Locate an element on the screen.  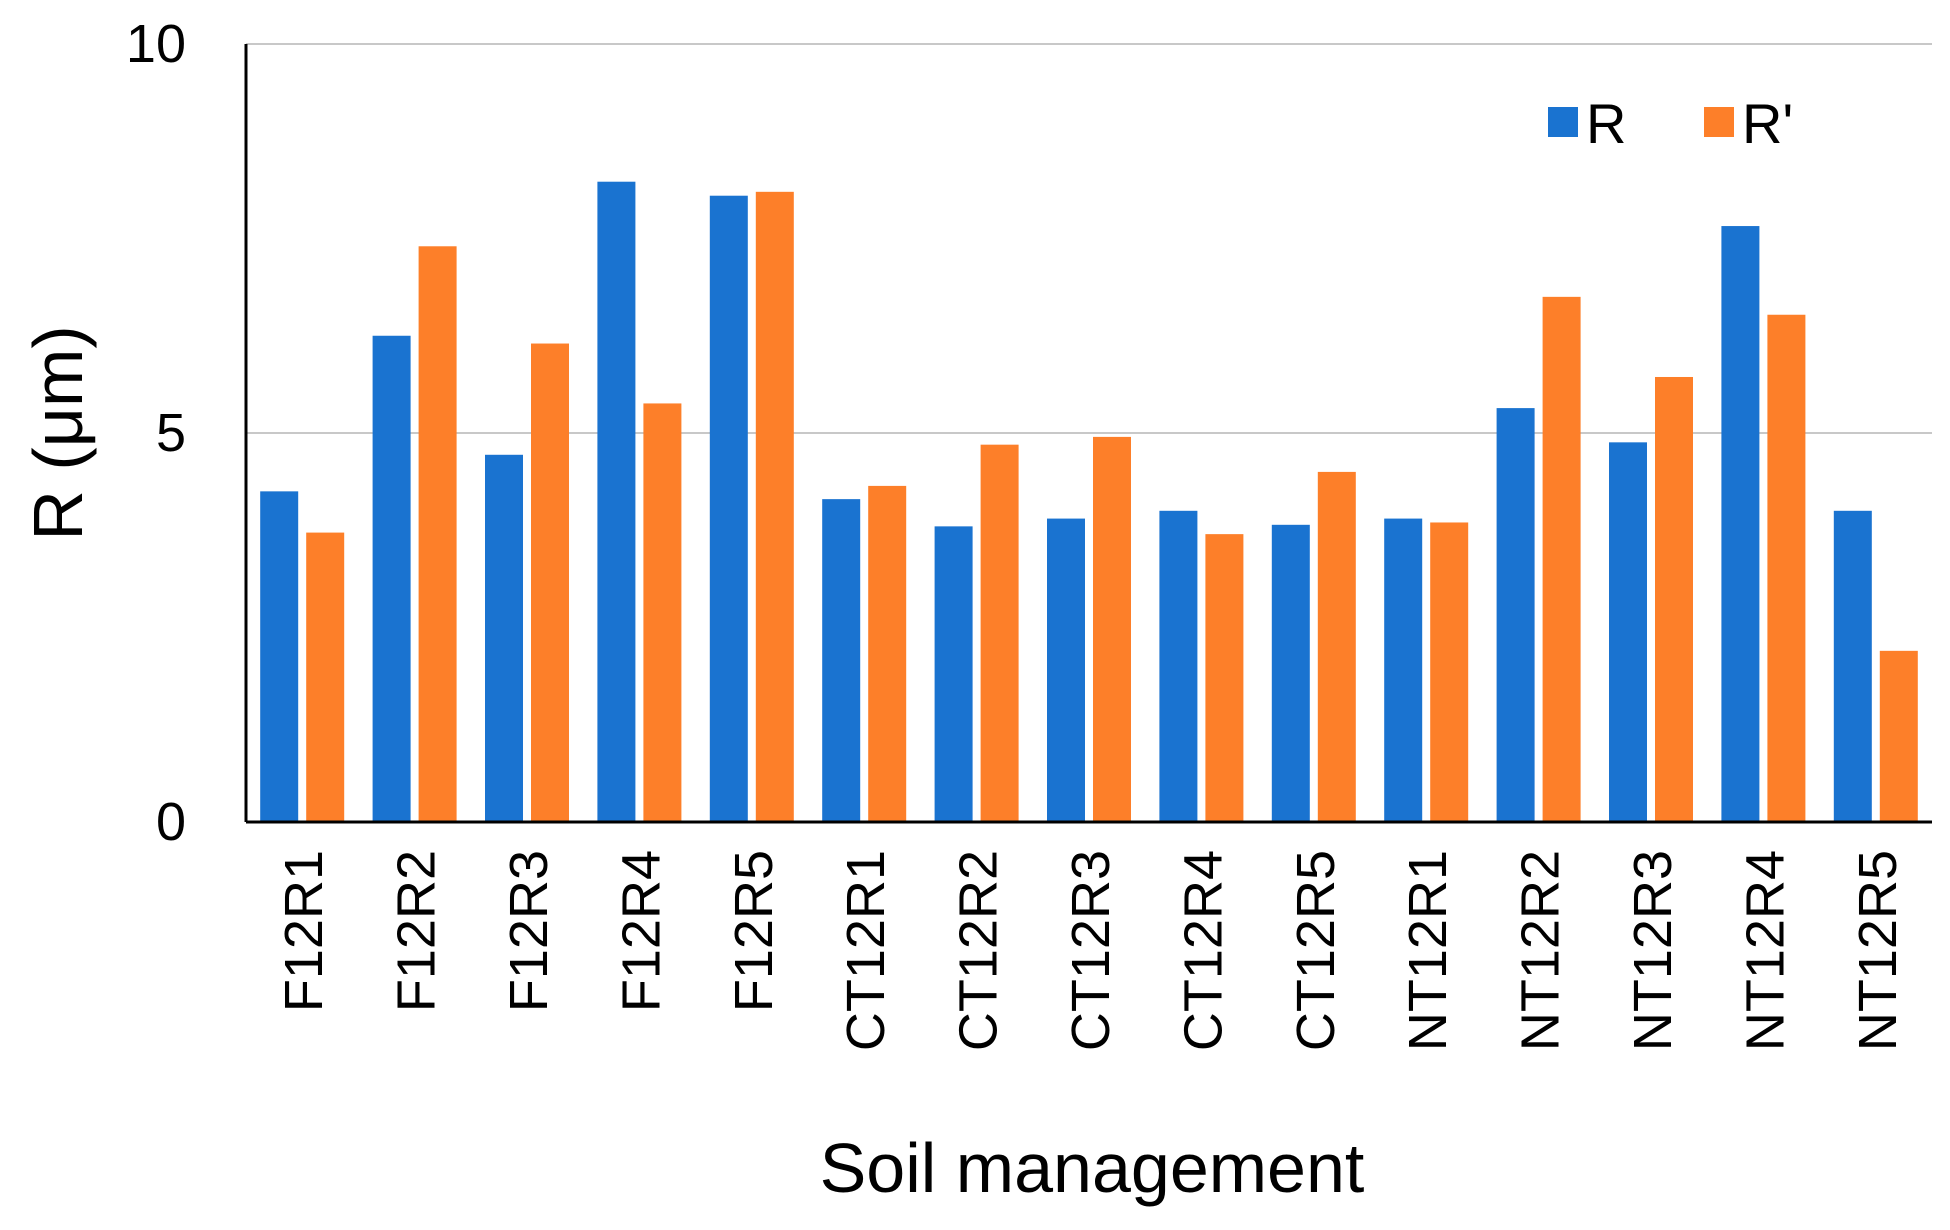
x-tick-label: NT12R4 is located at coordinates (1765, 950).